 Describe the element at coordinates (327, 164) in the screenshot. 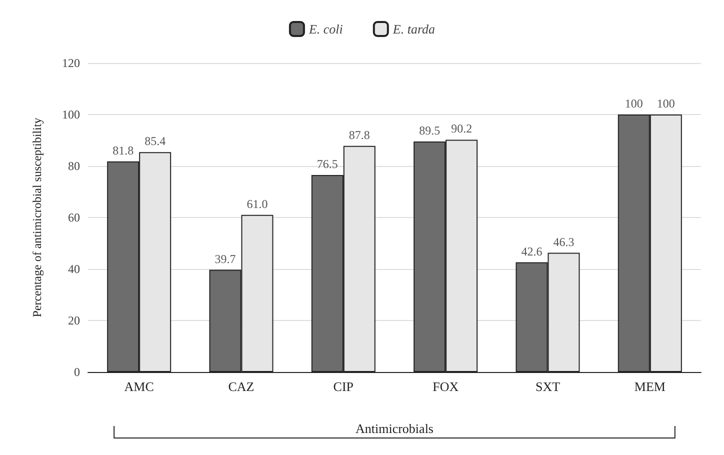

I see `data-label: 76.5` at that location.